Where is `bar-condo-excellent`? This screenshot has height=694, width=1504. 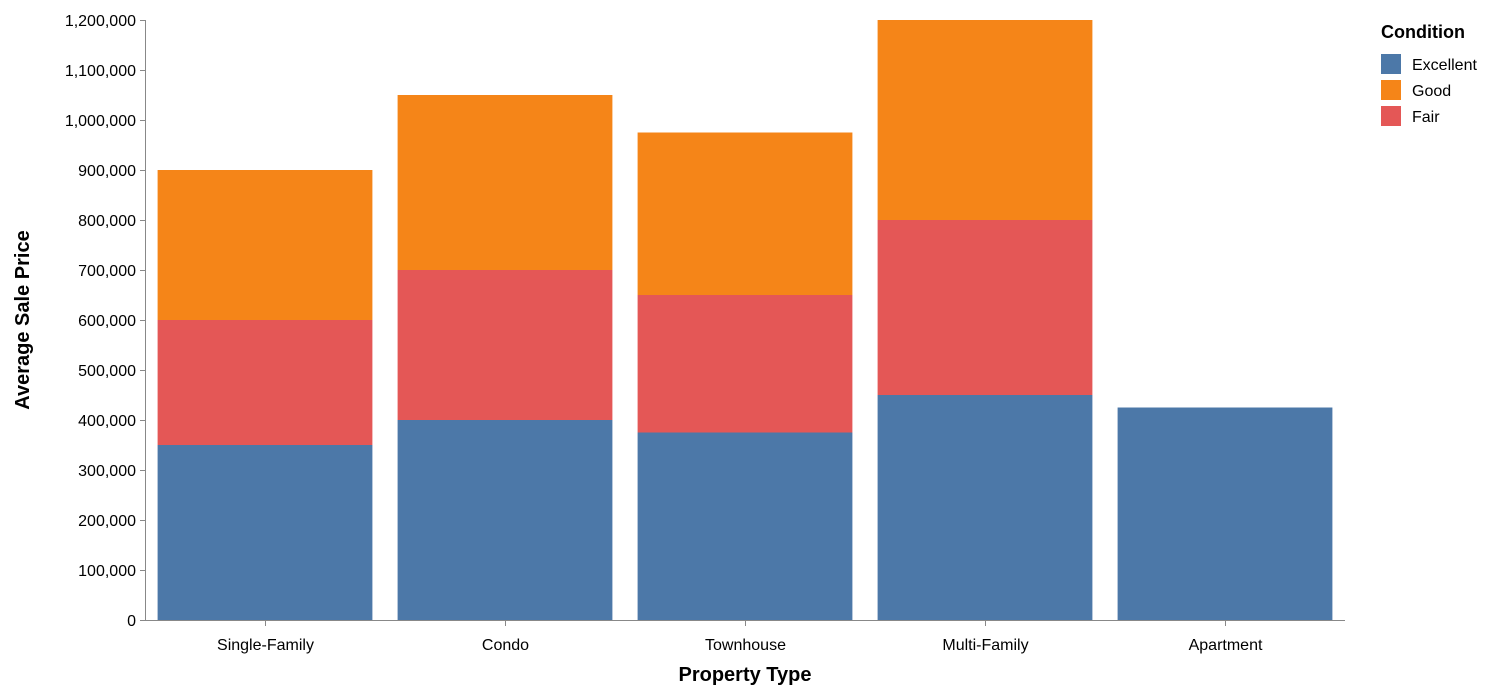 bar-condo-excellent is located at coordinates (505, 520).